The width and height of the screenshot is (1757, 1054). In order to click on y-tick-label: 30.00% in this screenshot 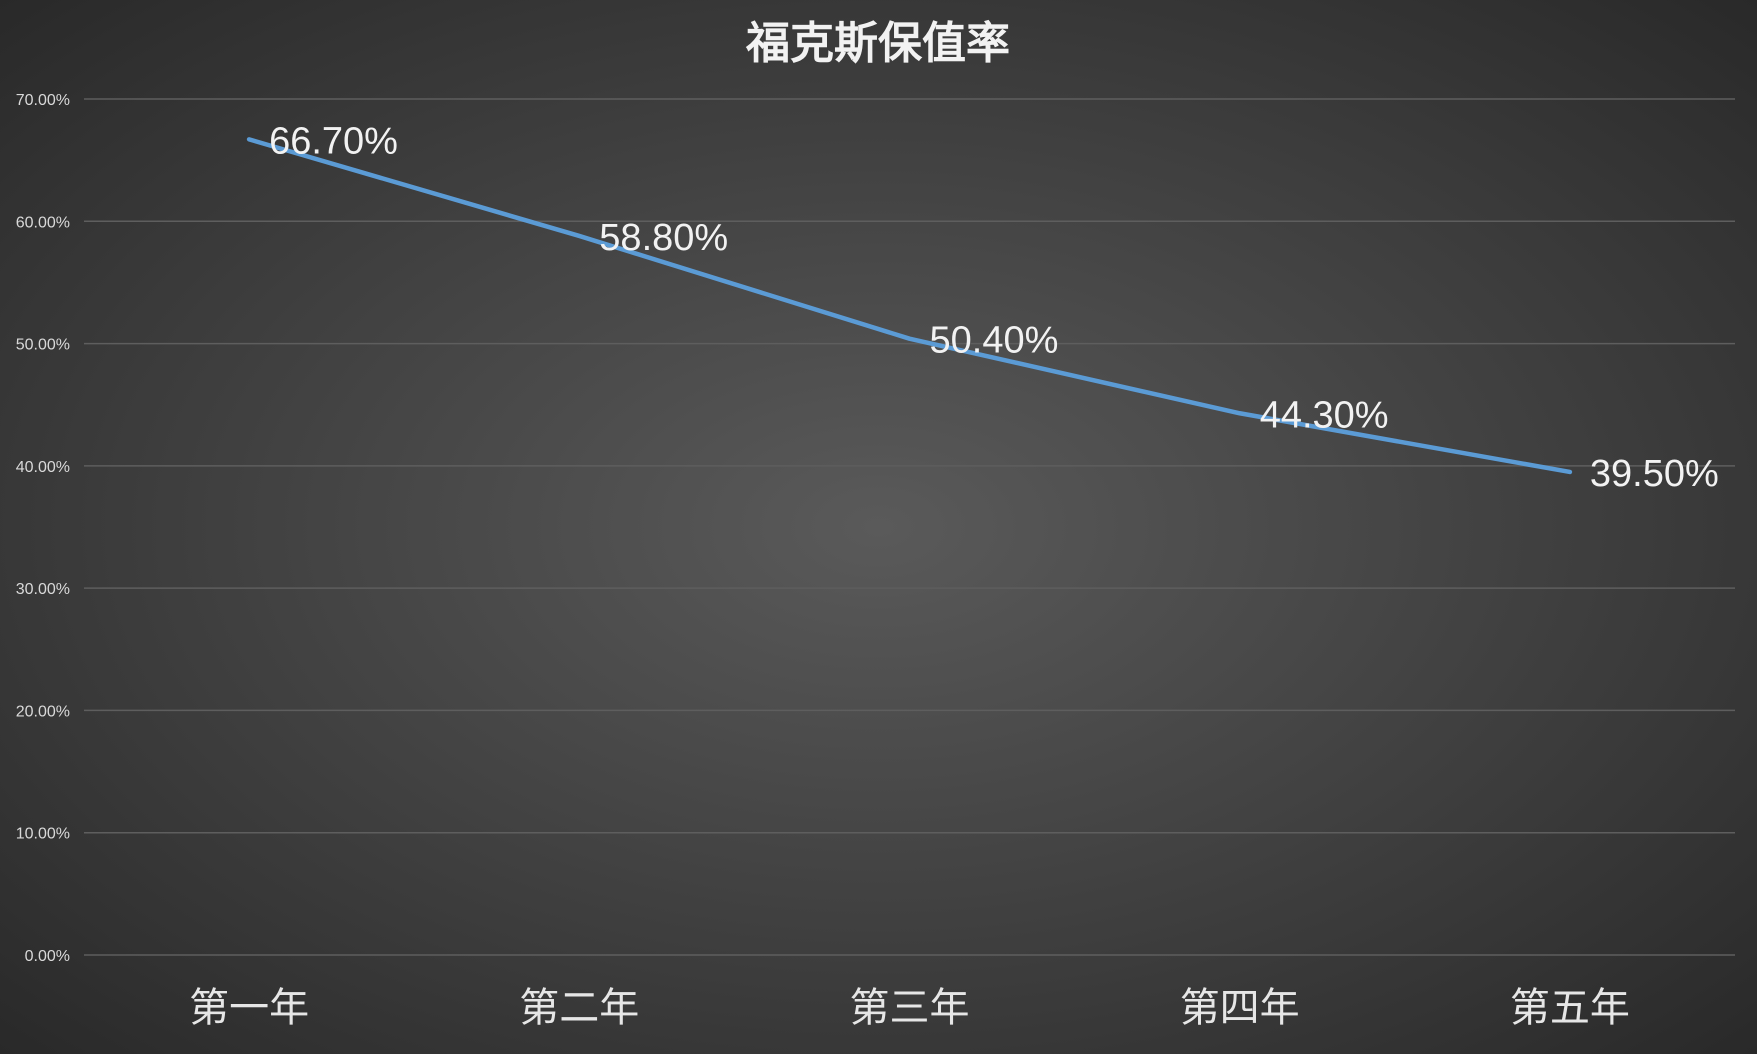, I will do `click(43, 589)`.